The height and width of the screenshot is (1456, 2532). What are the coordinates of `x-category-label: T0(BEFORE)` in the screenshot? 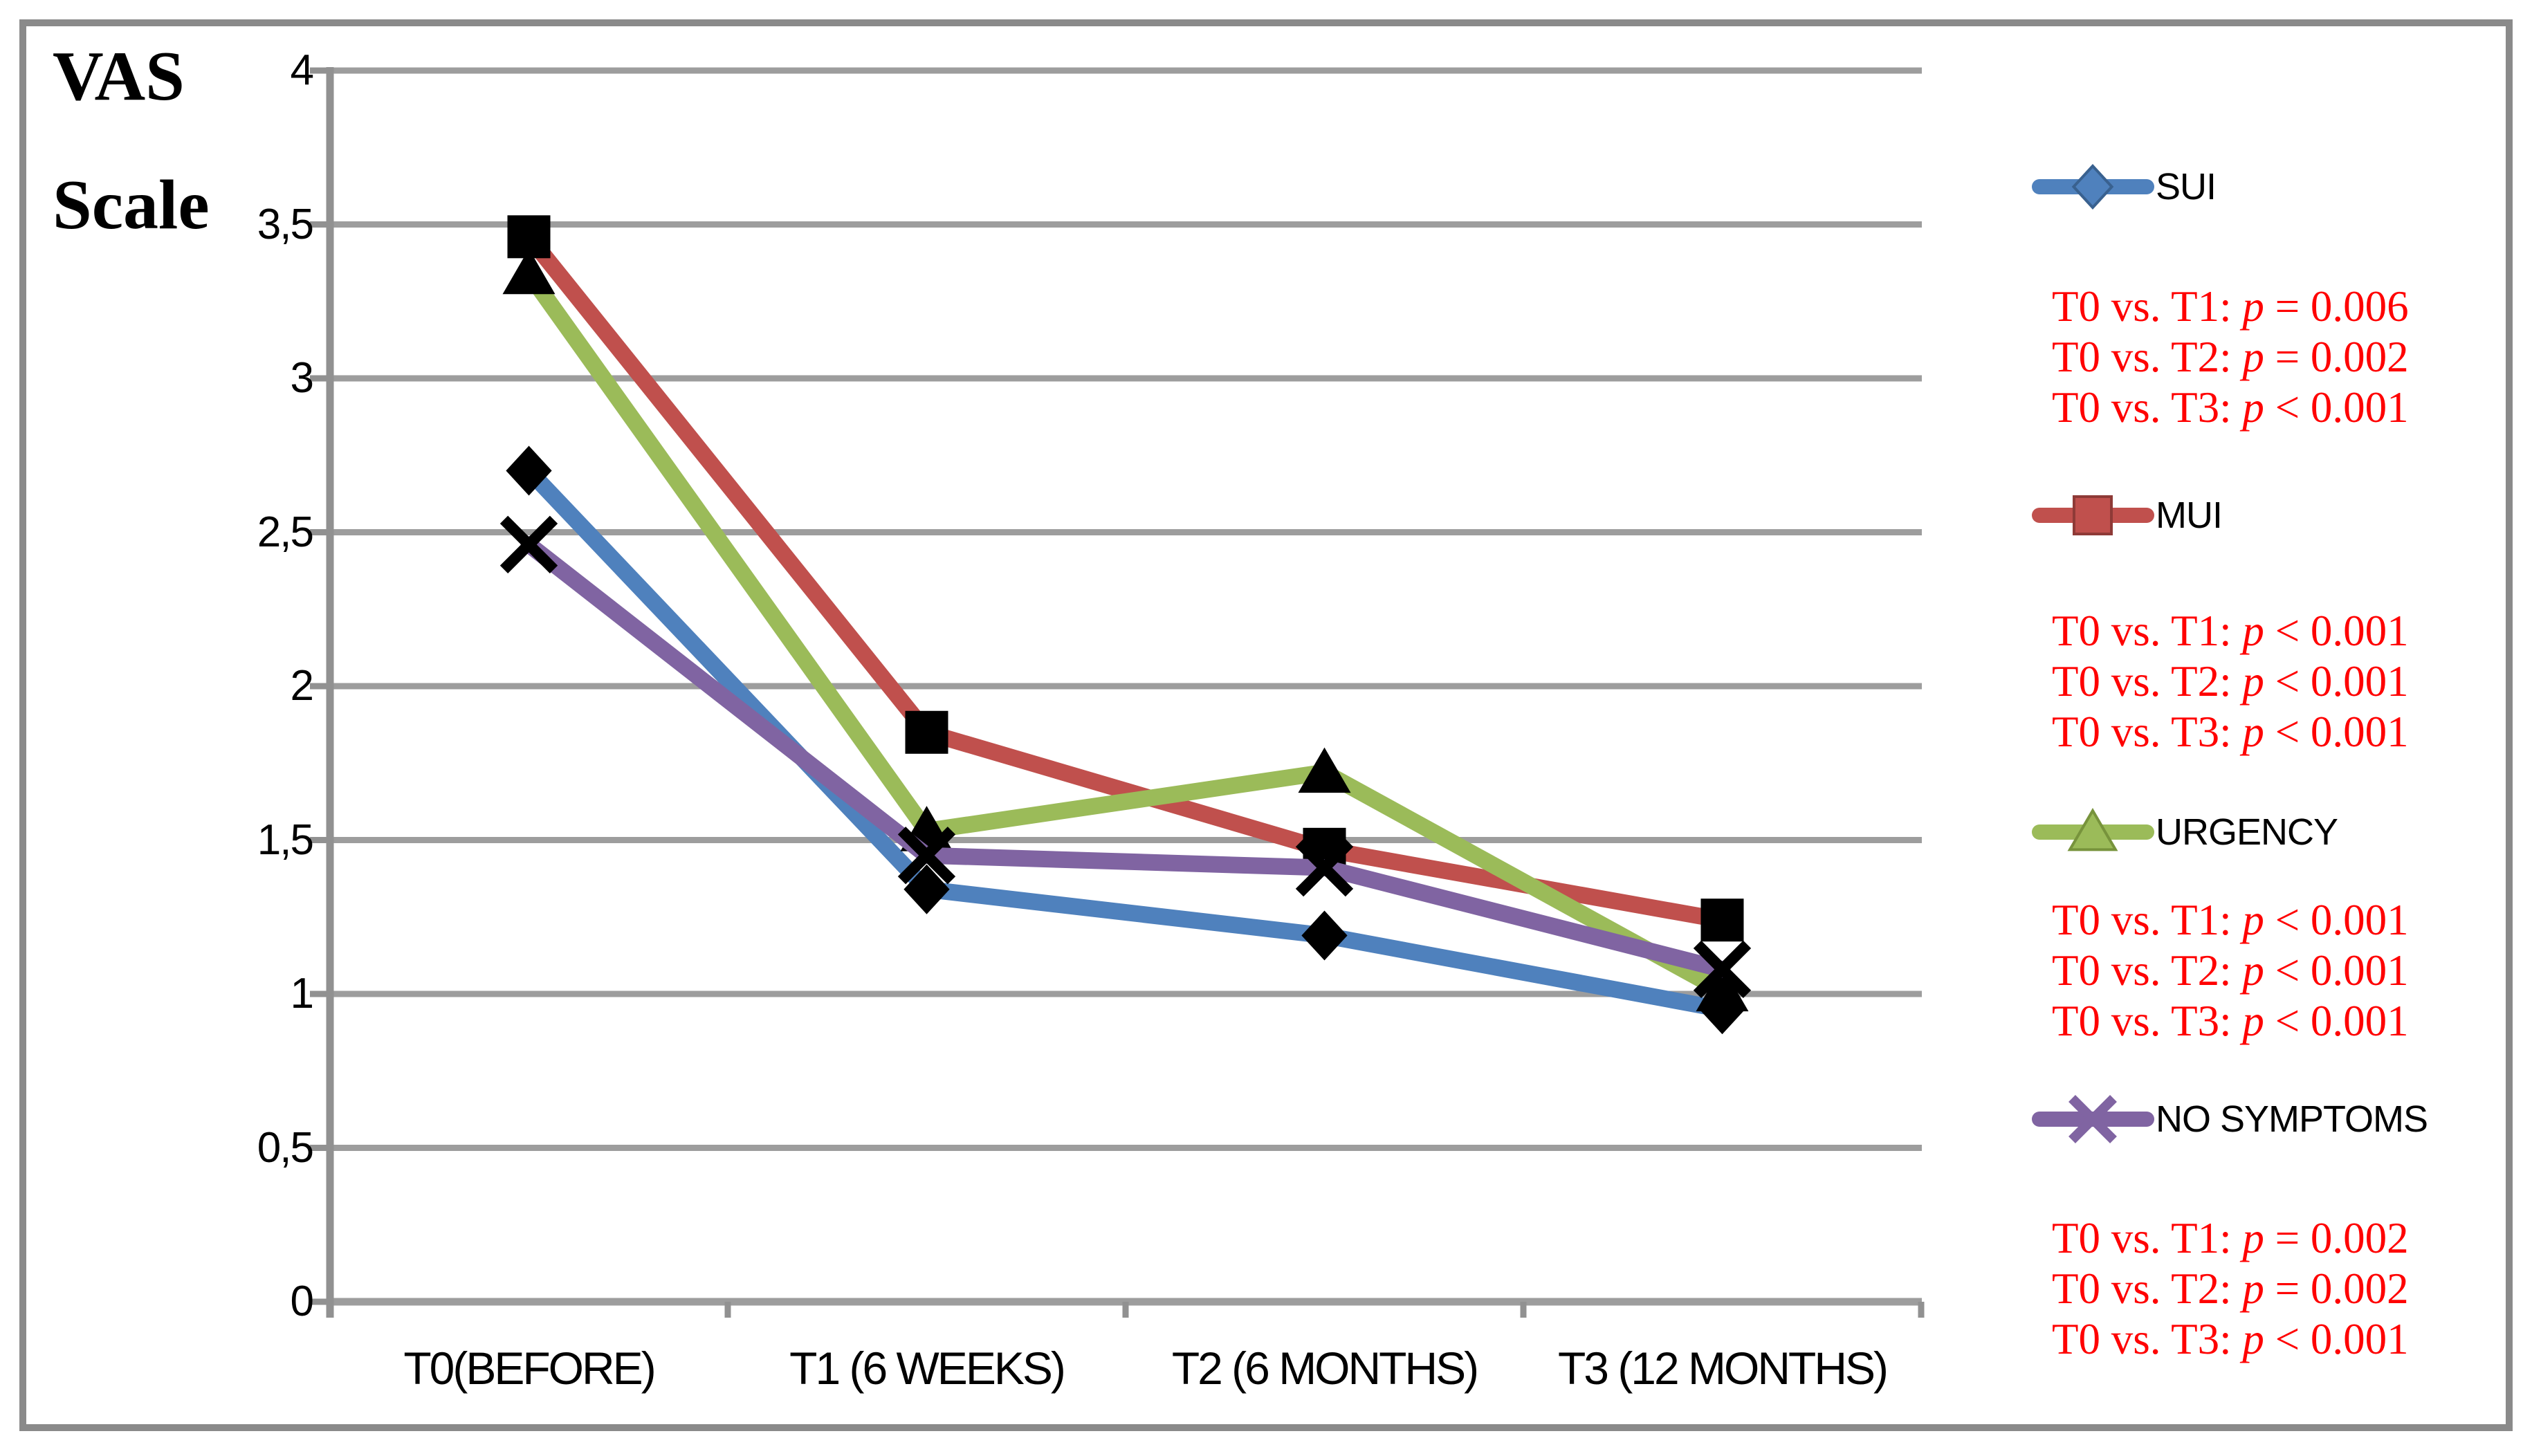 It's located at (529, 1368).